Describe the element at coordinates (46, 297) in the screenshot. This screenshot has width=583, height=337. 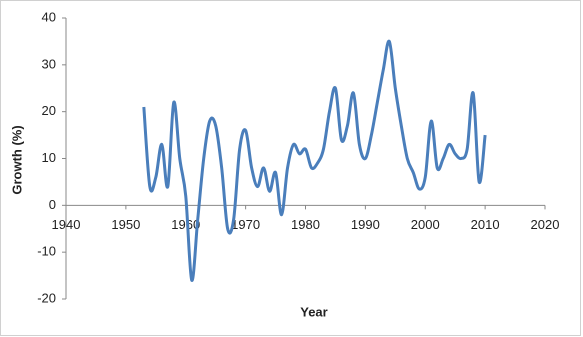
I see `y-tick-label: -20` at that location.